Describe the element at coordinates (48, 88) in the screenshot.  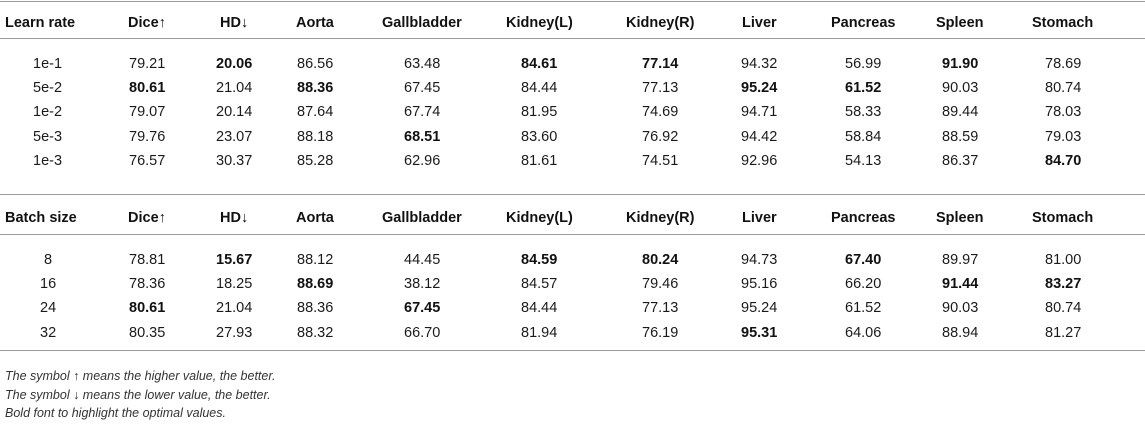
I see `row-key: 5e-2` at that location.